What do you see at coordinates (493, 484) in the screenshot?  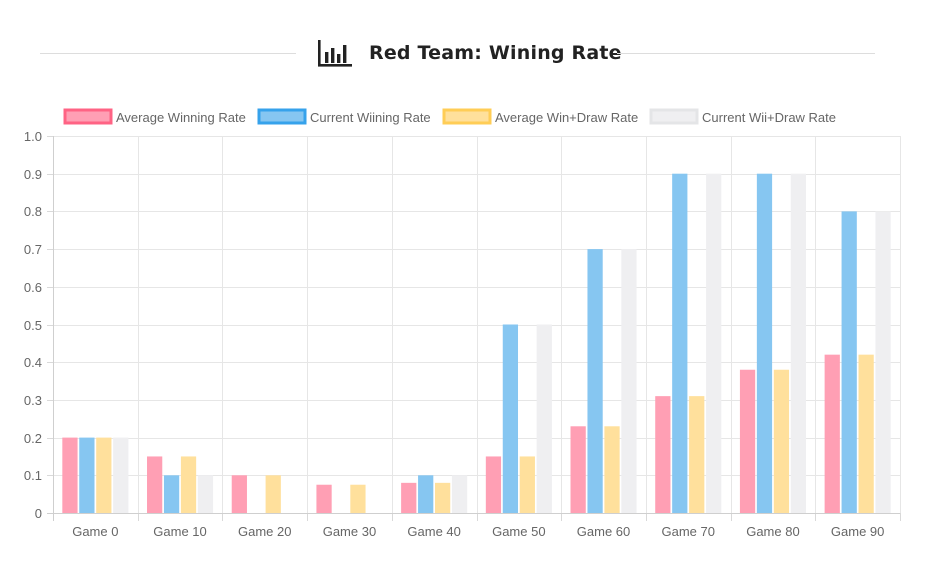 I see `bar-s1-c6` at bounding box center [493, 484].